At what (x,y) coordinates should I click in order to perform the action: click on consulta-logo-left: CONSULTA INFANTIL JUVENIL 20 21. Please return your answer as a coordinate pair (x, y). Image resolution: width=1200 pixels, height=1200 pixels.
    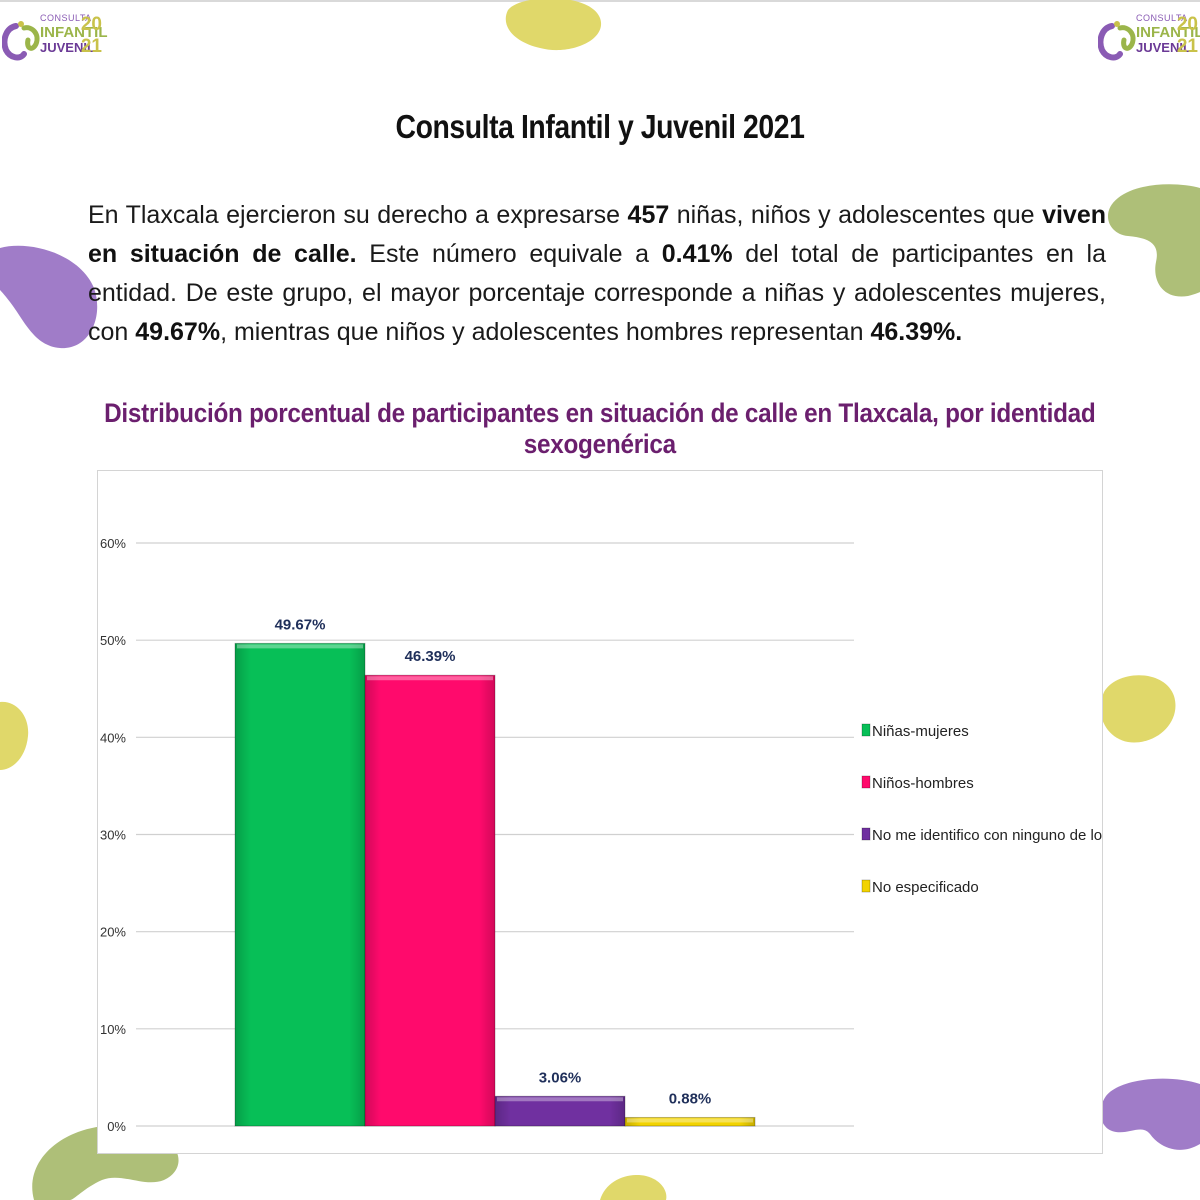
    Looking at the image, I should click on (55, 39).